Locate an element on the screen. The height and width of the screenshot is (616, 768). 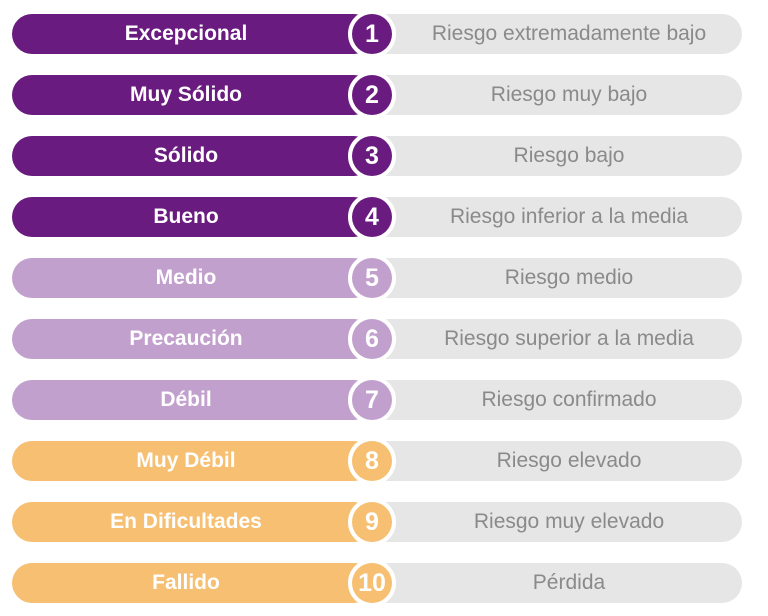
rating-number-badge: 2 is located at coordinates (372, 95).